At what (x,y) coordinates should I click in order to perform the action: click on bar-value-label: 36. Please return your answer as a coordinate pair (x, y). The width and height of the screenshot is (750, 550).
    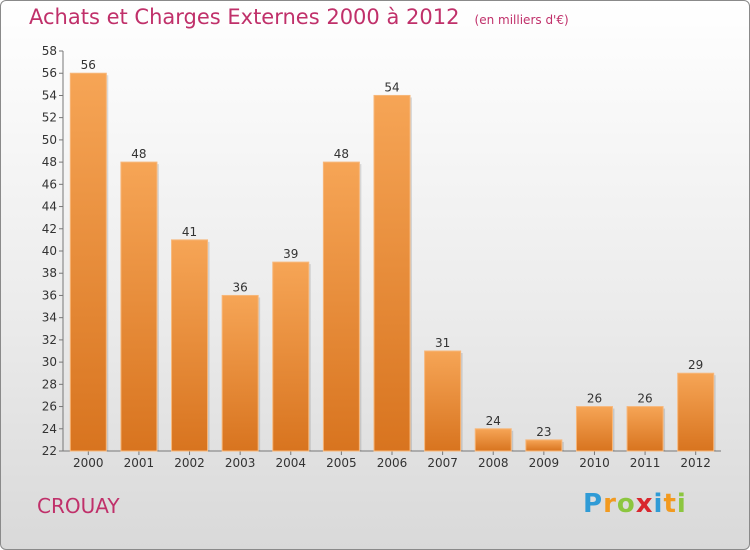
    Looking at the image, I should click on (240, 287).